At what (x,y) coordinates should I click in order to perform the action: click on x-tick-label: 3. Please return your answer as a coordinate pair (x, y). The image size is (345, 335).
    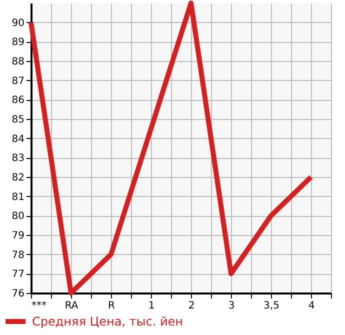
    Looking at the image, I should click on (231, 306).